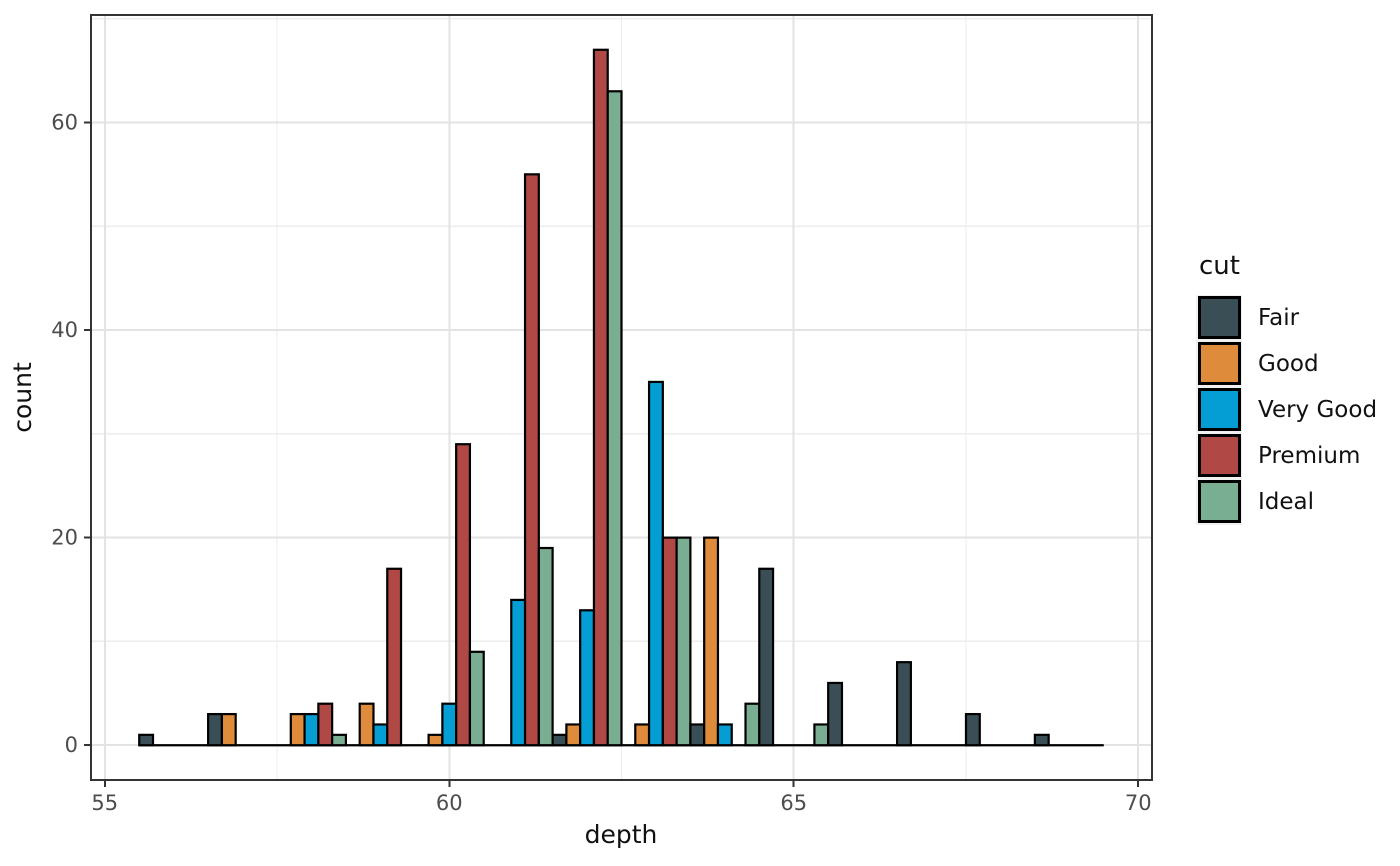 The width and height of the screenshot is (1400, 866). Describe the element at coordinates (104, 803) in the screenshot. I see `x-tick-label: 55` at that location.